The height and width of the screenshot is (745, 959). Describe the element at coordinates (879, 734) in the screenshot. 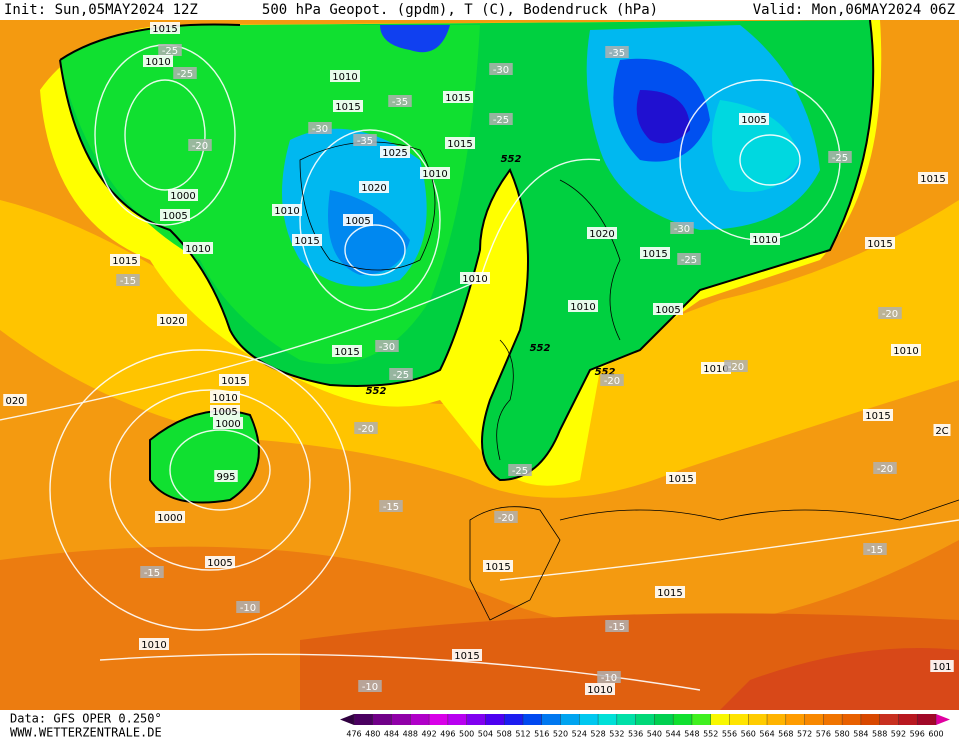

I see `colorbar-tick-label: 588` at that location.